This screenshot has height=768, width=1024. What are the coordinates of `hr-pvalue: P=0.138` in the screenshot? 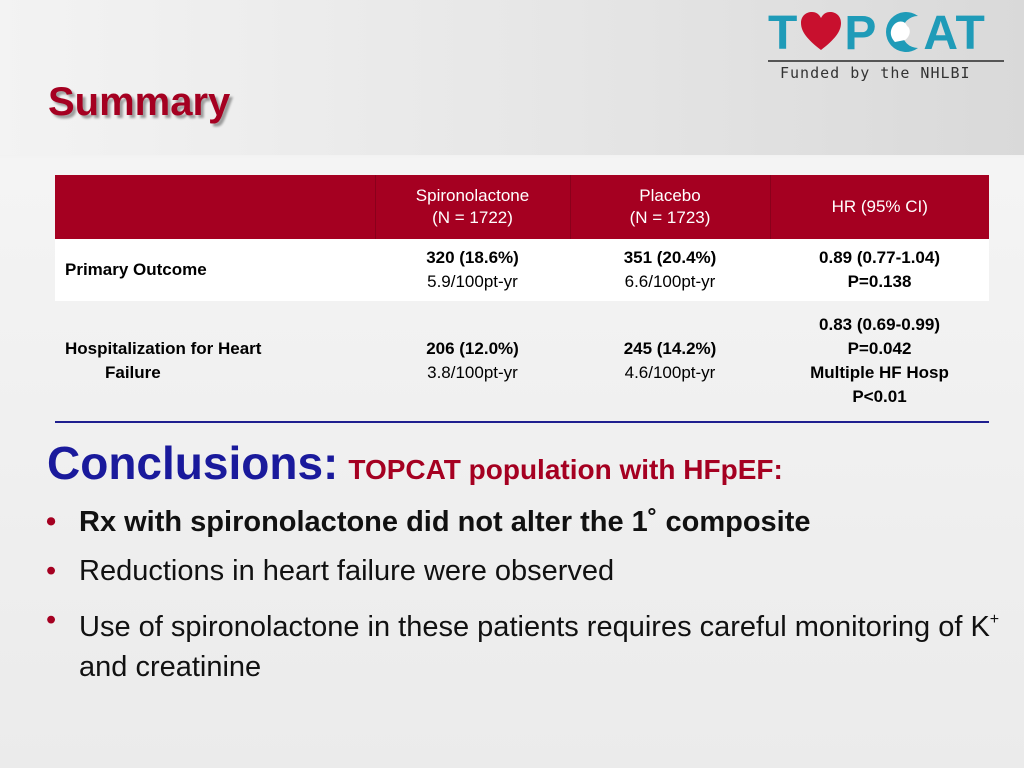 It's located at (879, 281).